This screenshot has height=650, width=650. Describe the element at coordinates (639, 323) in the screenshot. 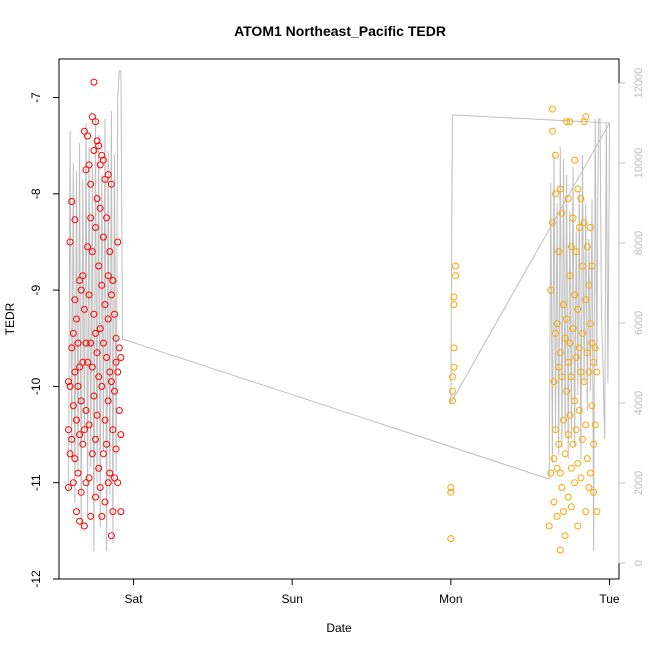

I see `y2-tick-label: 6000` at that location.